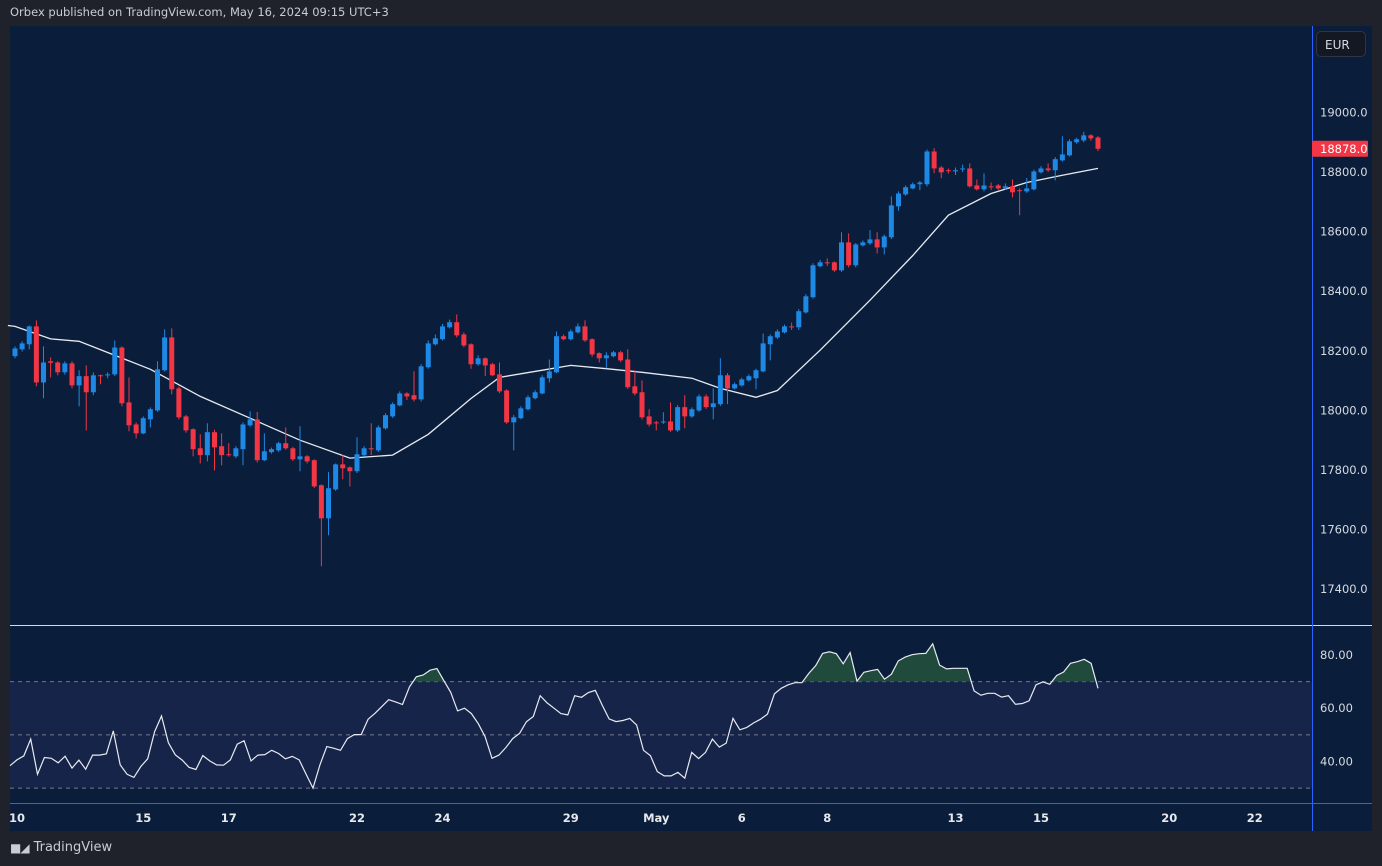 Image resolution: width=1382 pixels, height=866 pixels. What do you see at coordinates (1344, 530) in the screenshot?
I see `price-tick-label: 17600.0` at bounding box center [1344, 530].